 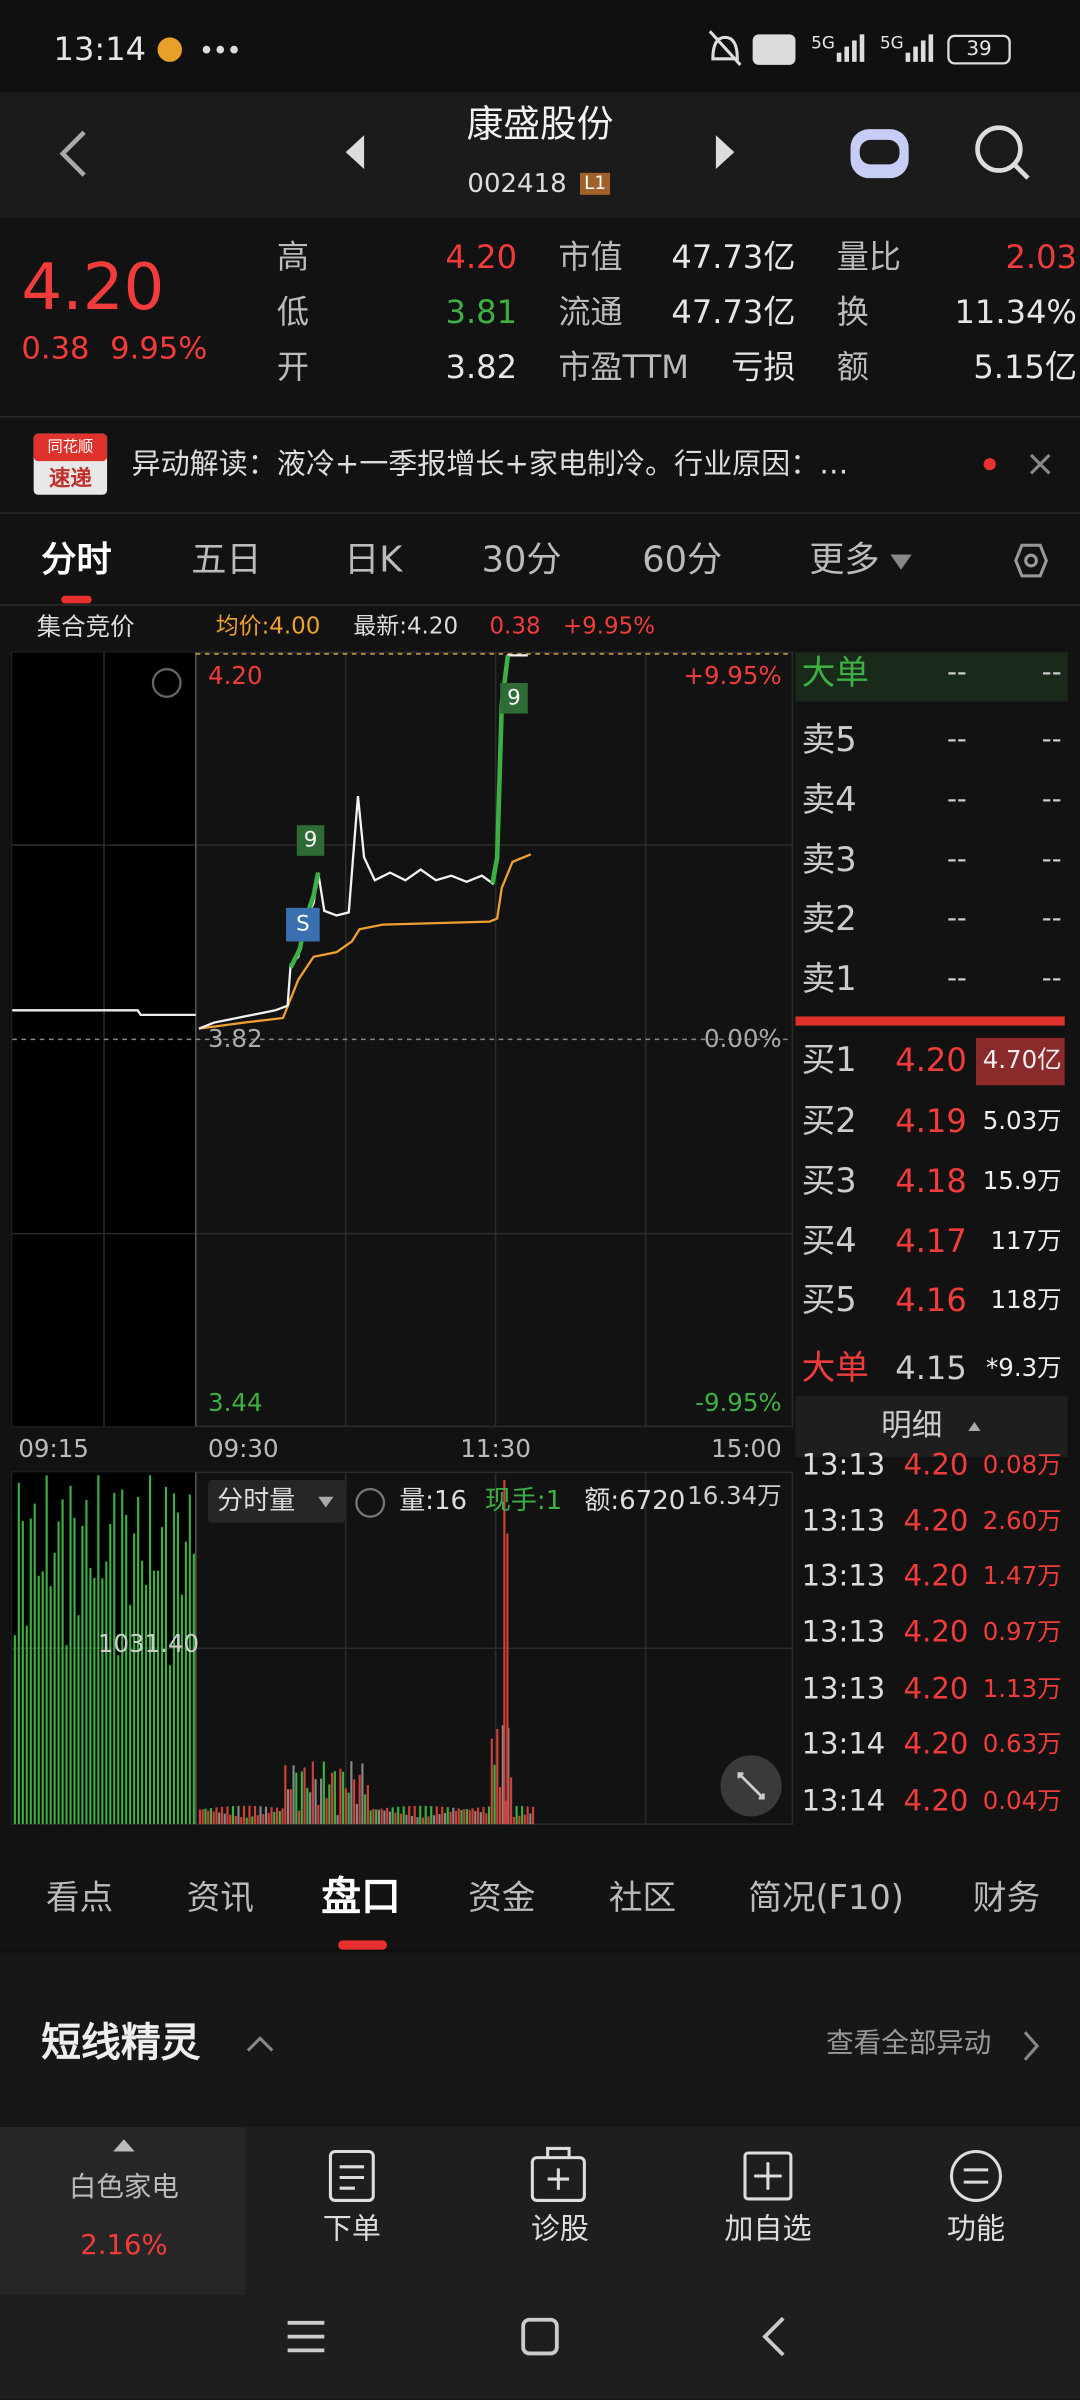 I want to click on big-order-bg, so click(x=931, y=677).